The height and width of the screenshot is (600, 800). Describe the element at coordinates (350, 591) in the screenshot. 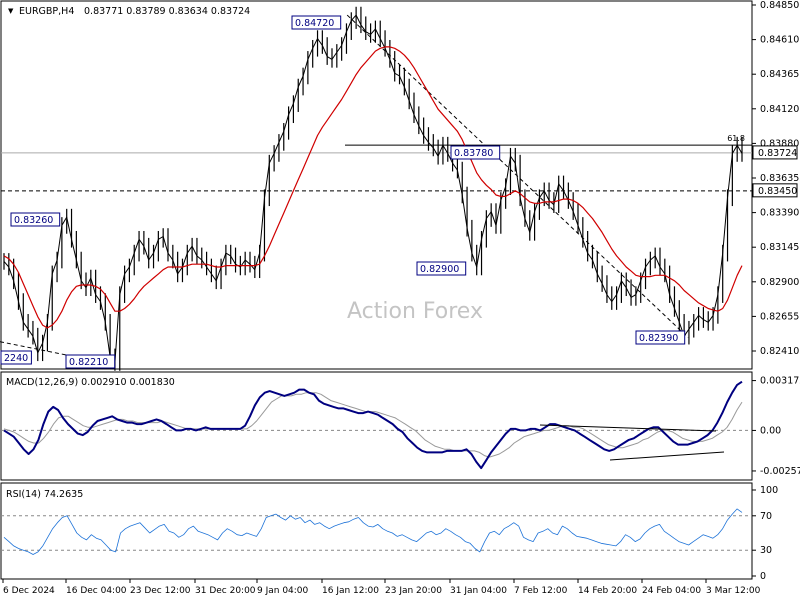

I see `time-axis-label: 16 Jan 12:00` at that location.